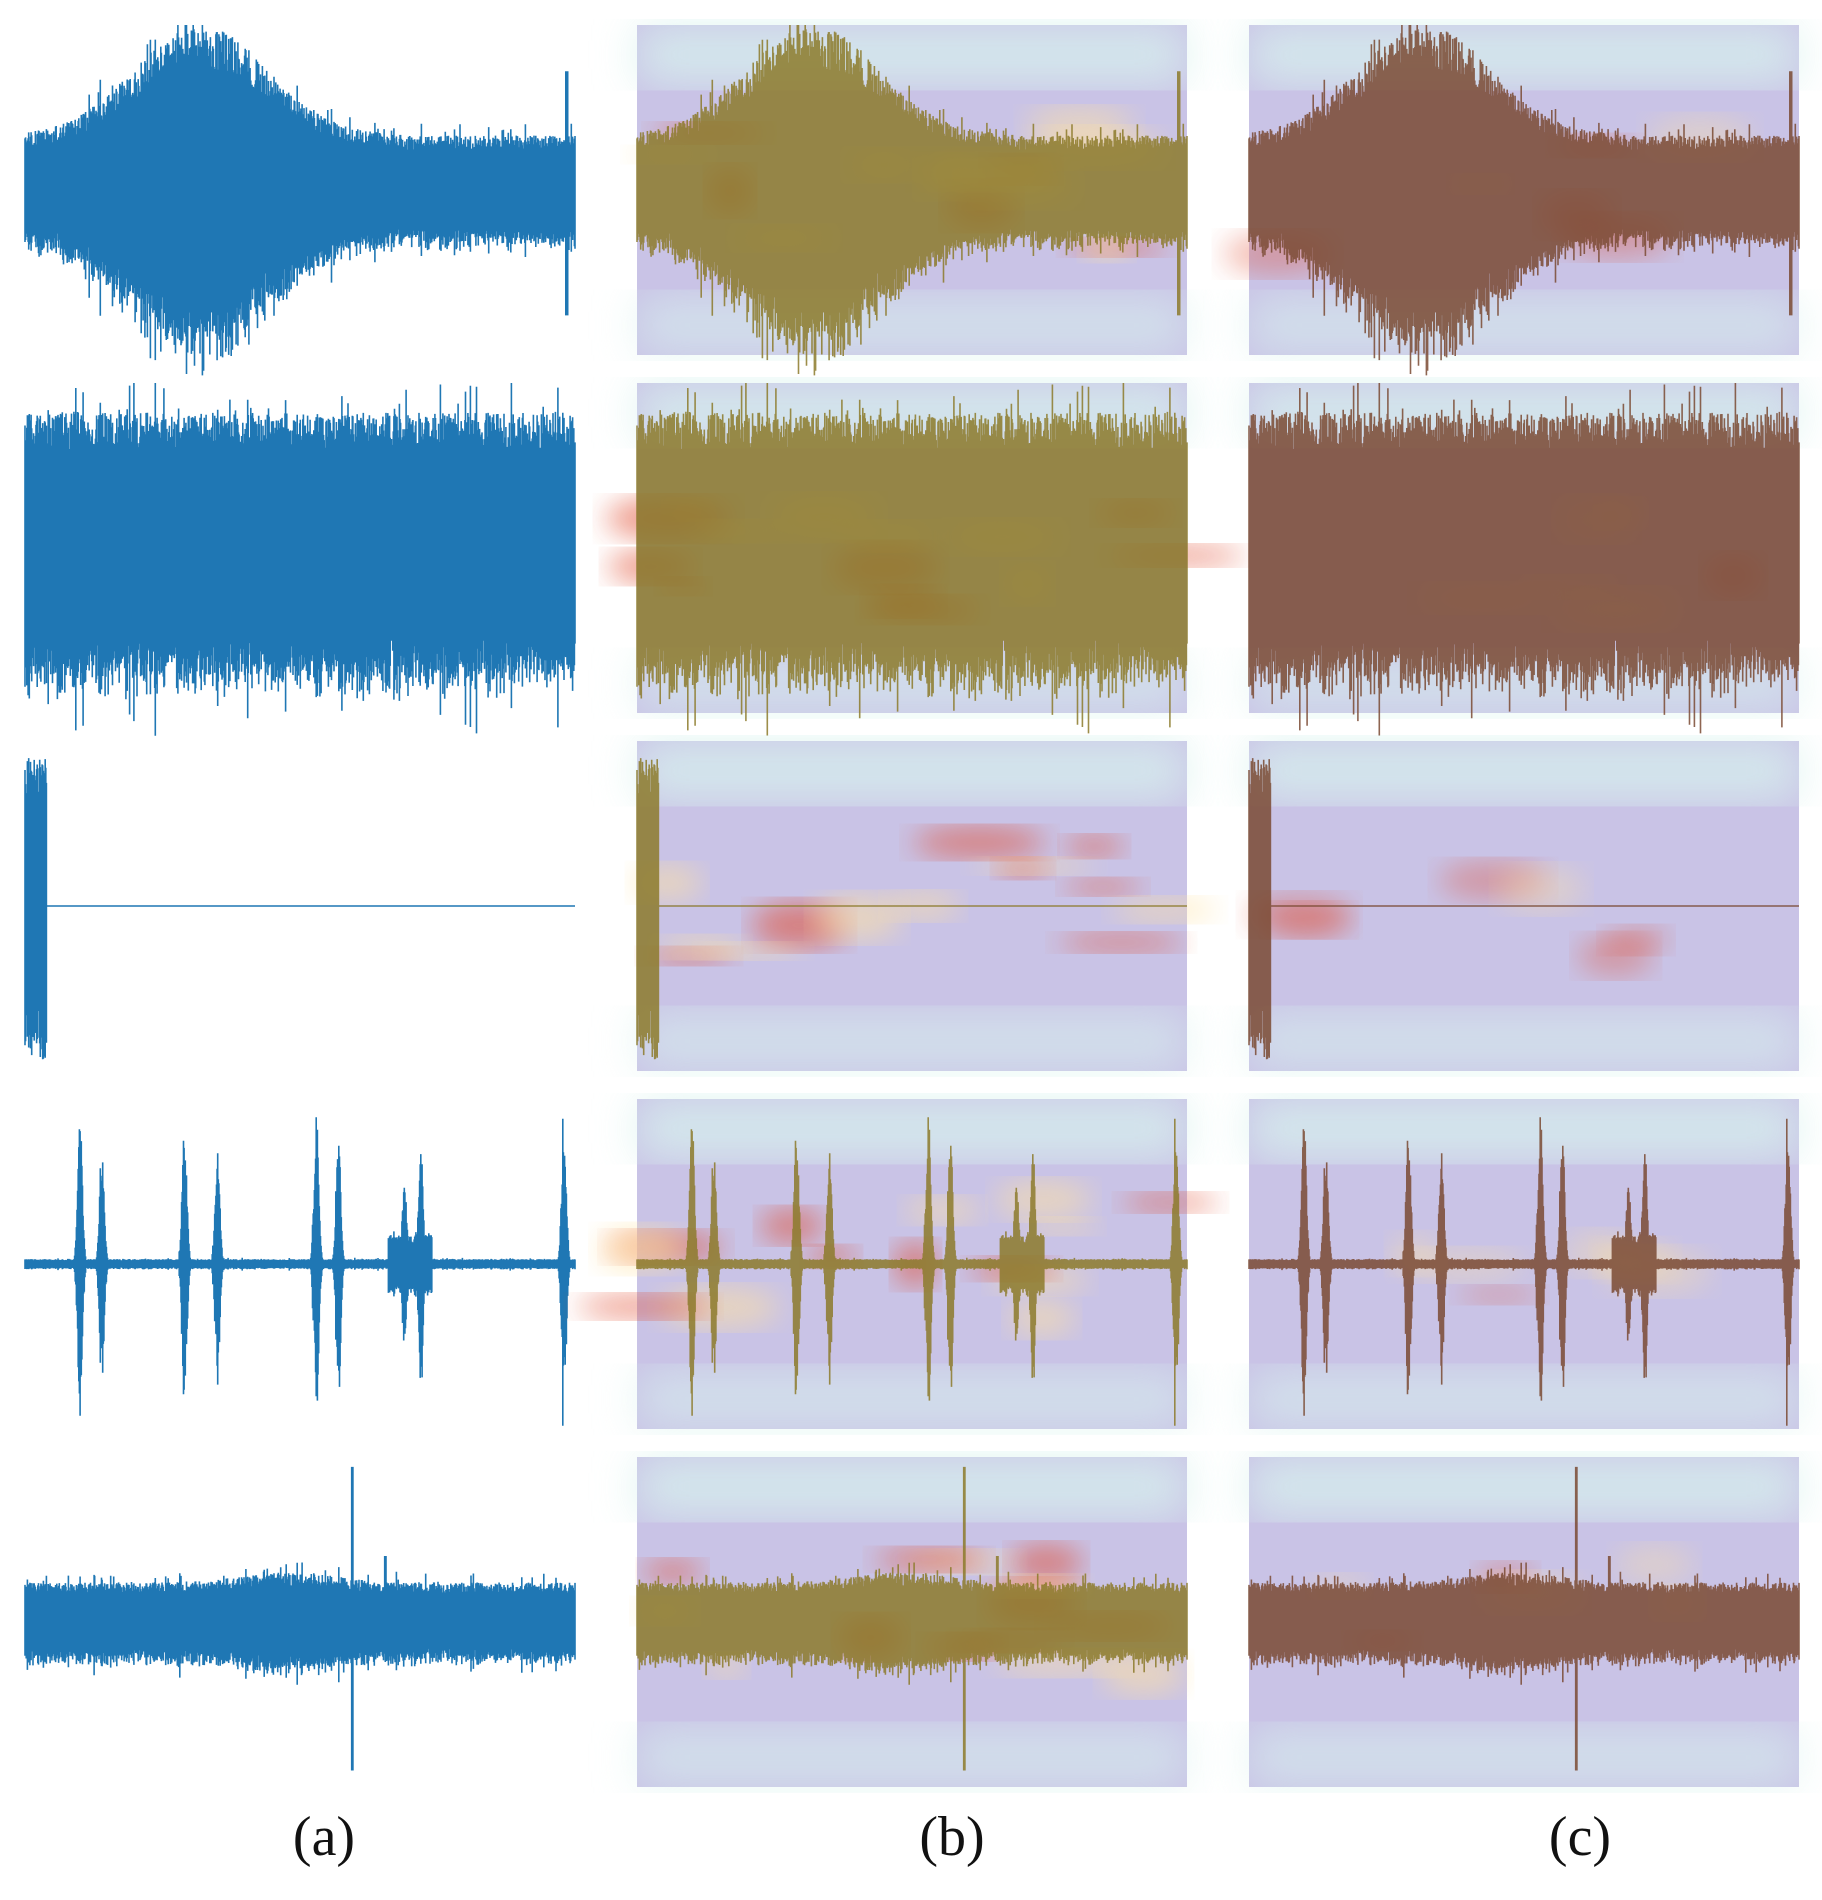 The width and height of the screenshot is (1822, 1900). Describe the element at coordinates (1580, 1837) in the screenshot. I see `column-label-c: (c)` at that location.